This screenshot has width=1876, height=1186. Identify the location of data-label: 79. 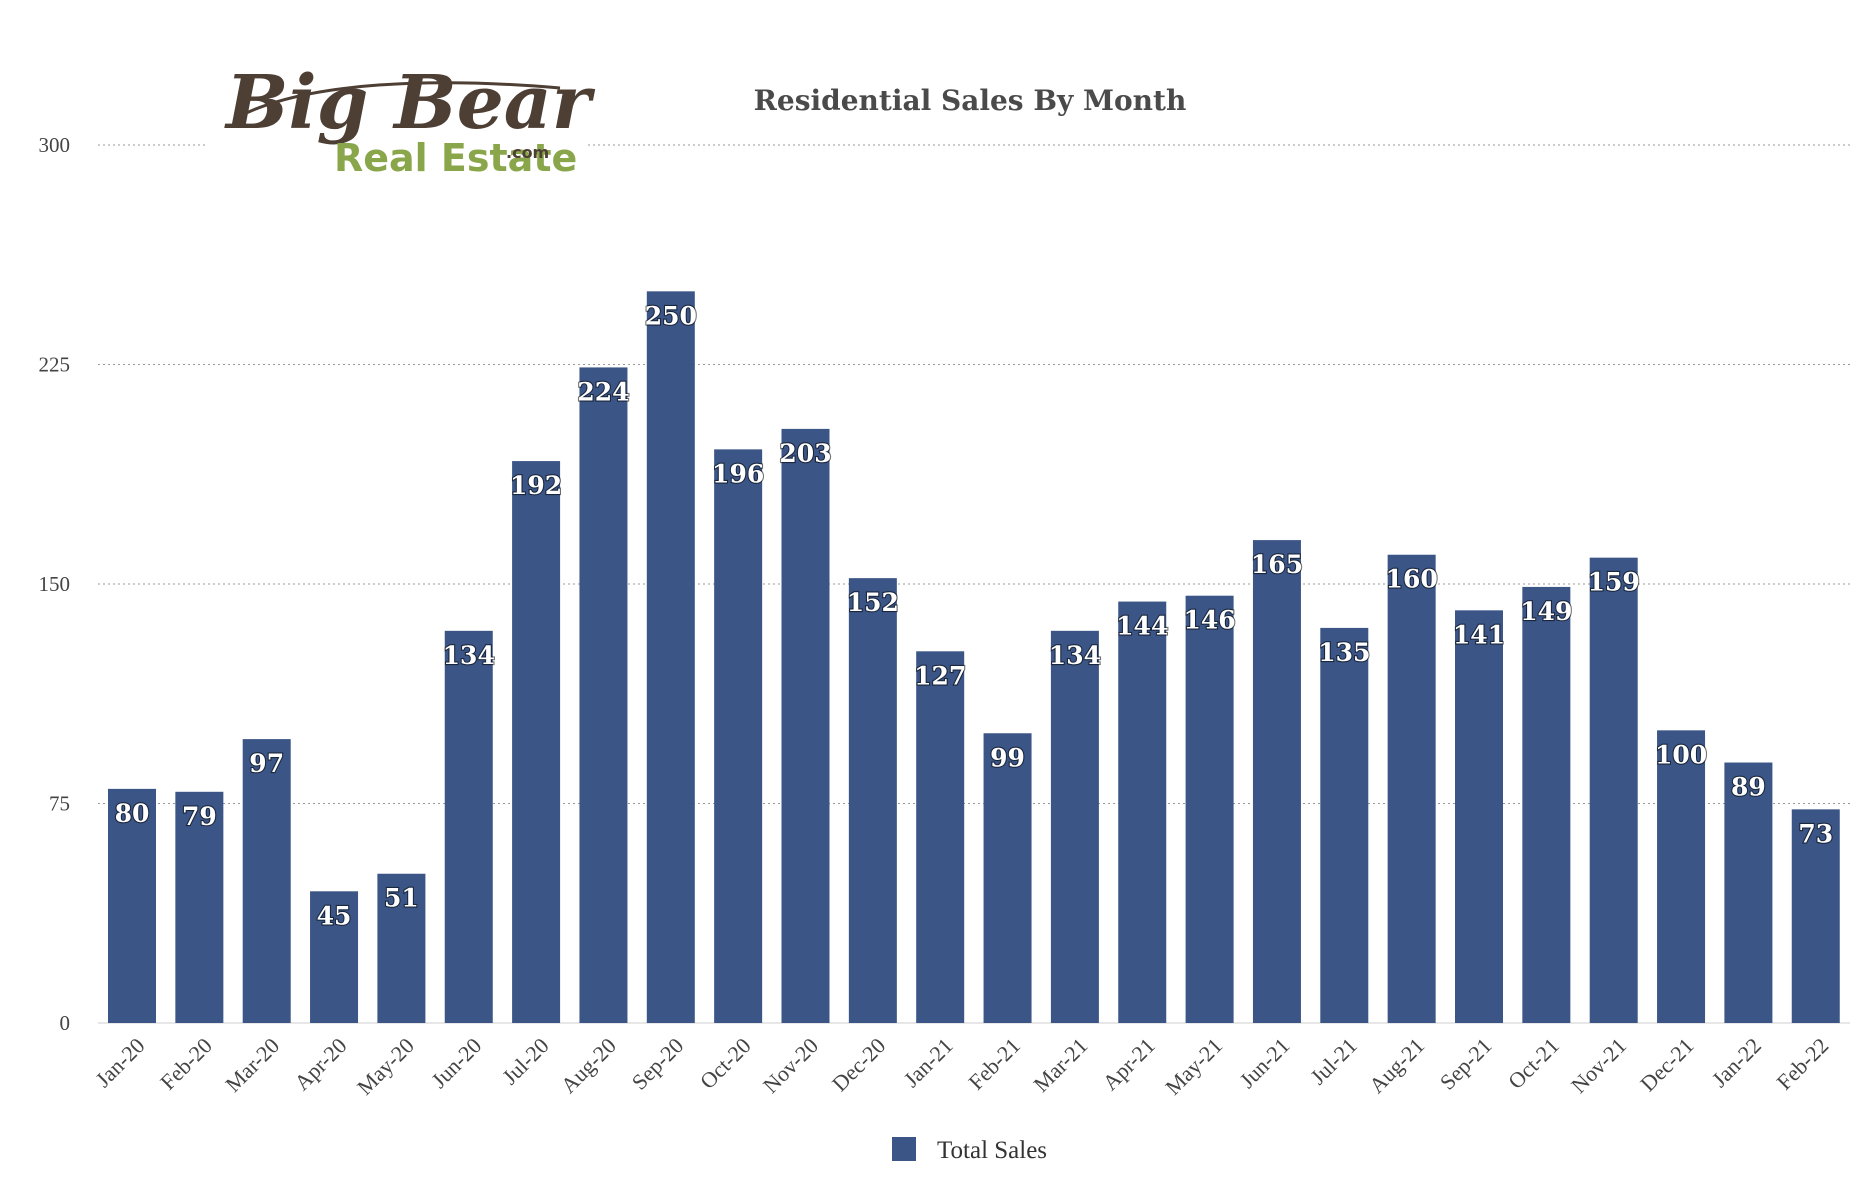
(199, 816).